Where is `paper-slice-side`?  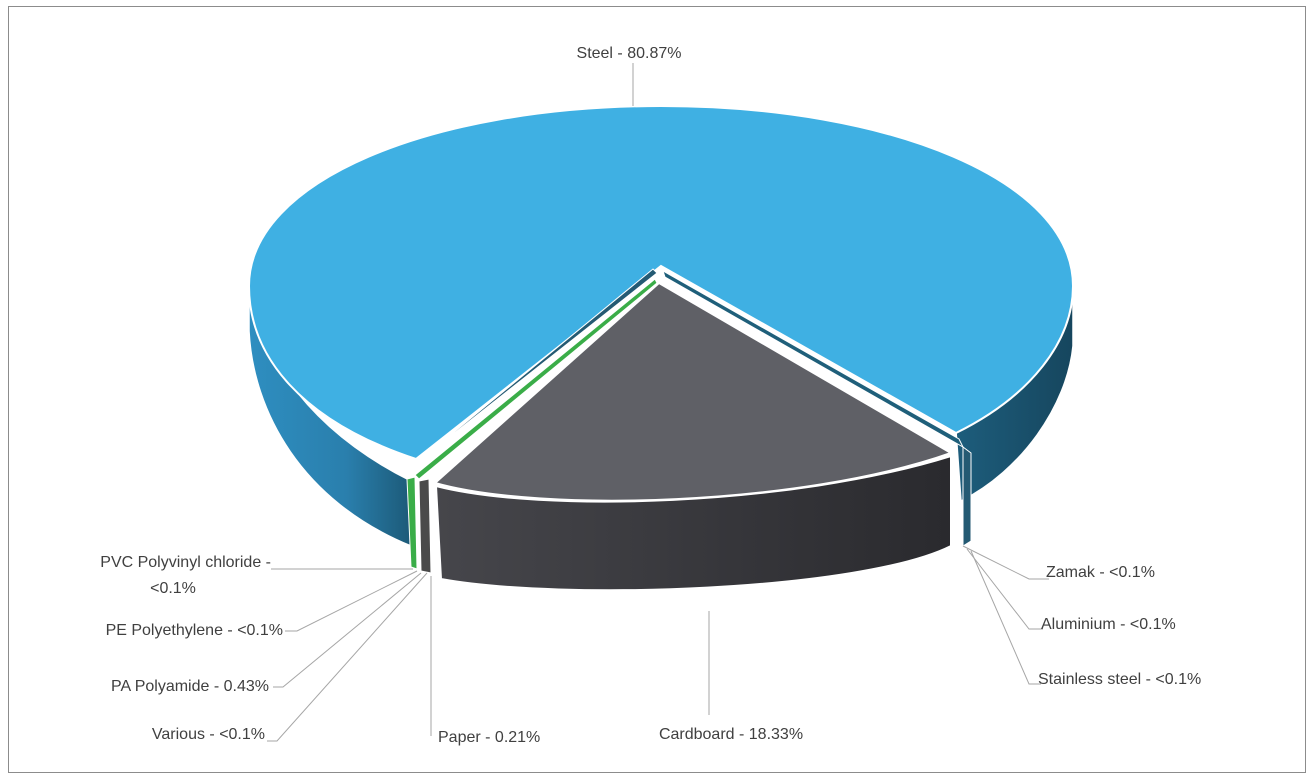
paper-slice-side is located at coordinates (425, 526).